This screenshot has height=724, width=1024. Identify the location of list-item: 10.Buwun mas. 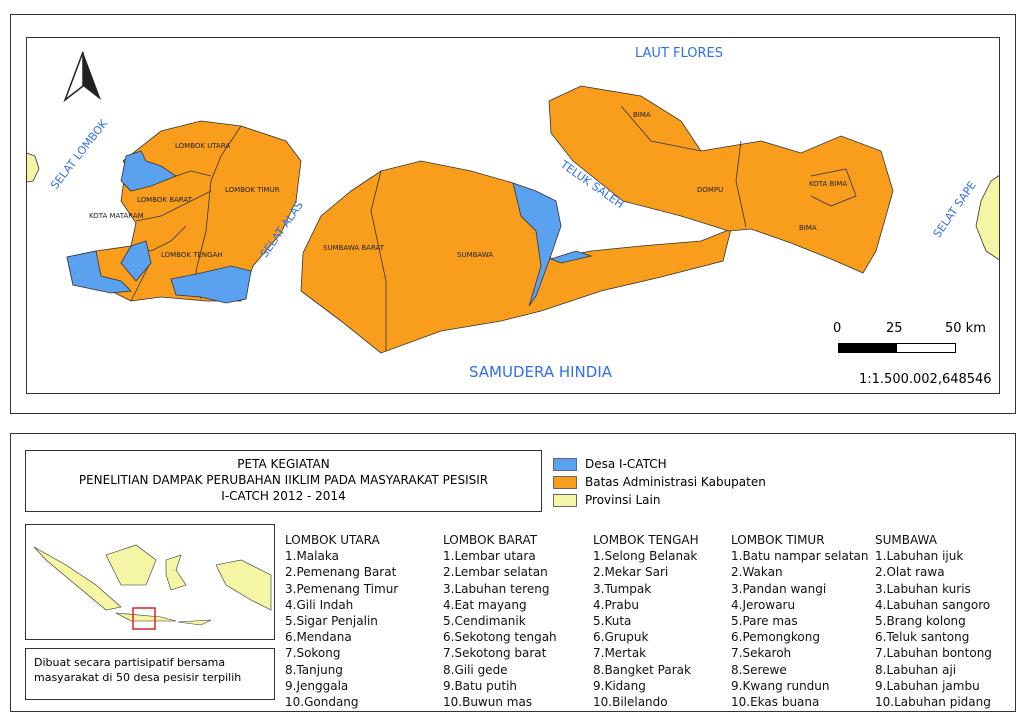
(488, 702).